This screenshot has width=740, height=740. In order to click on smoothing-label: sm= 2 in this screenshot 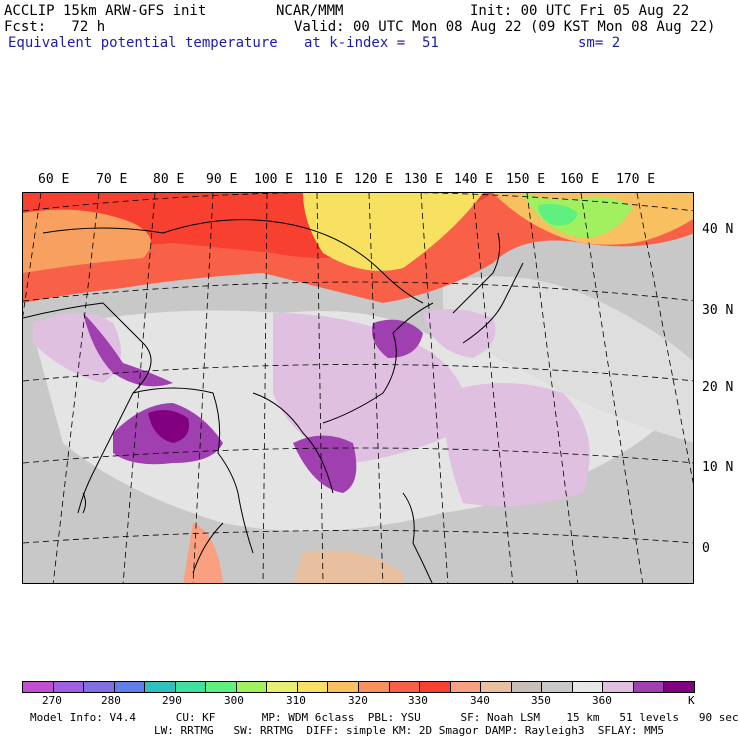, I will do `click(599, 43)`.